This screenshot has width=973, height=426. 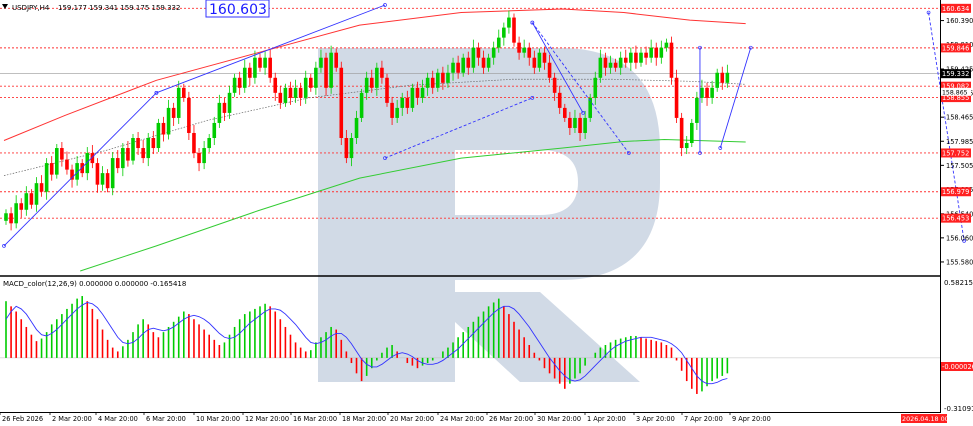 I want to click on y-tick-label: 157.505, so click(x=959, y=166).